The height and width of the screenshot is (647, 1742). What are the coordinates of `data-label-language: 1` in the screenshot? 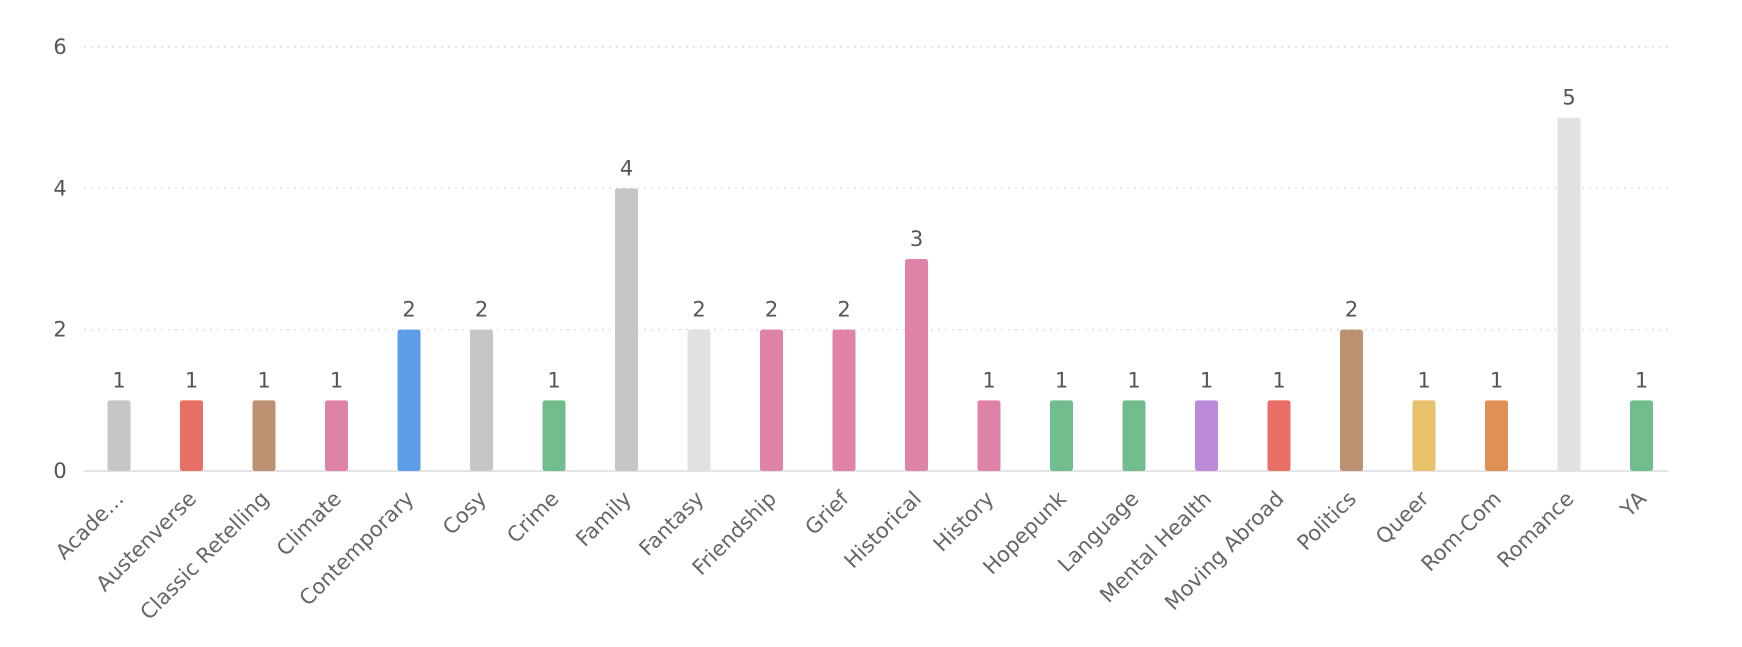 It's located at (1133, 380).